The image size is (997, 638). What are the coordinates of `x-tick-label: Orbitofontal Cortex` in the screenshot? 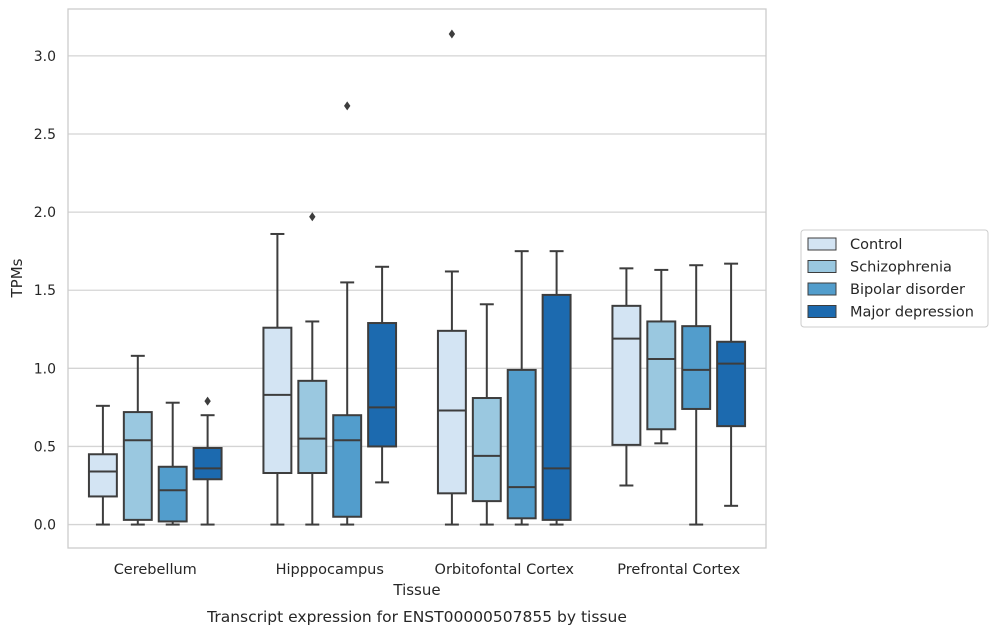 It's located at (505, 570).